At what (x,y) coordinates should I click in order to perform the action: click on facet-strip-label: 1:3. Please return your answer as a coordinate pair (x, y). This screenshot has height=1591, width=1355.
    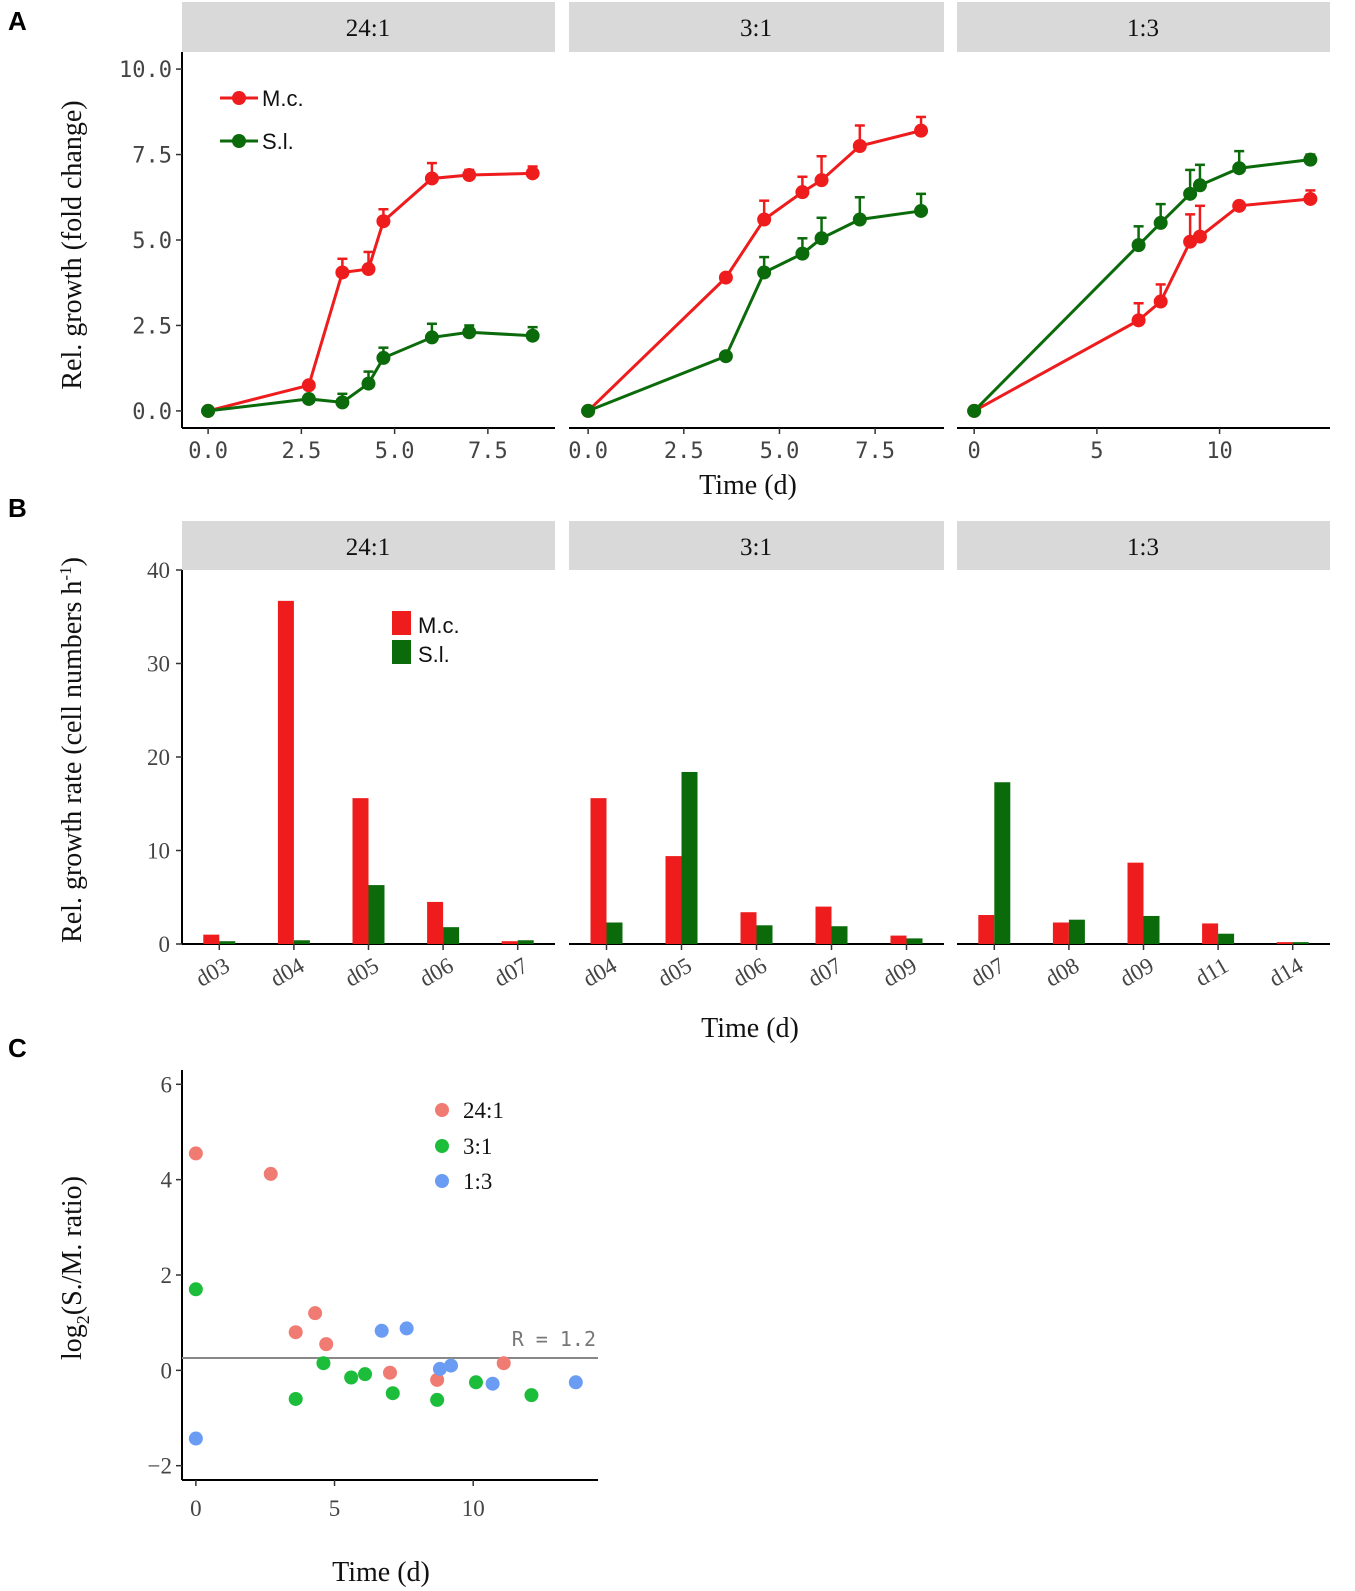
    Looking at the image, I should click on (1143, 547).